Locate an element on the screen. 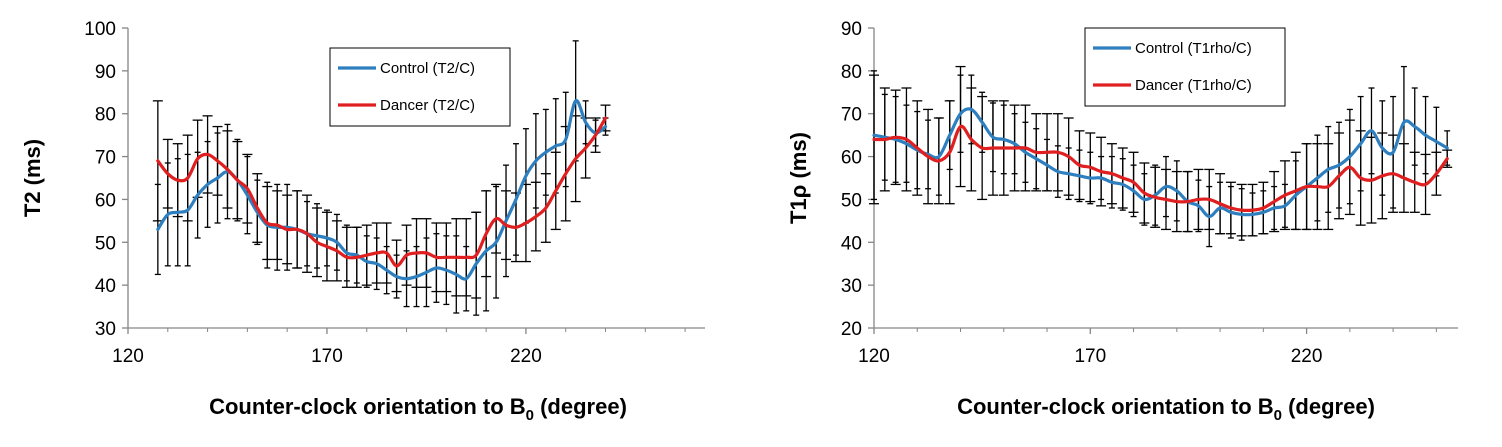 The width and height of the screenshot is (1502, 447). series-line-control is located at coordinates (1160, 163).